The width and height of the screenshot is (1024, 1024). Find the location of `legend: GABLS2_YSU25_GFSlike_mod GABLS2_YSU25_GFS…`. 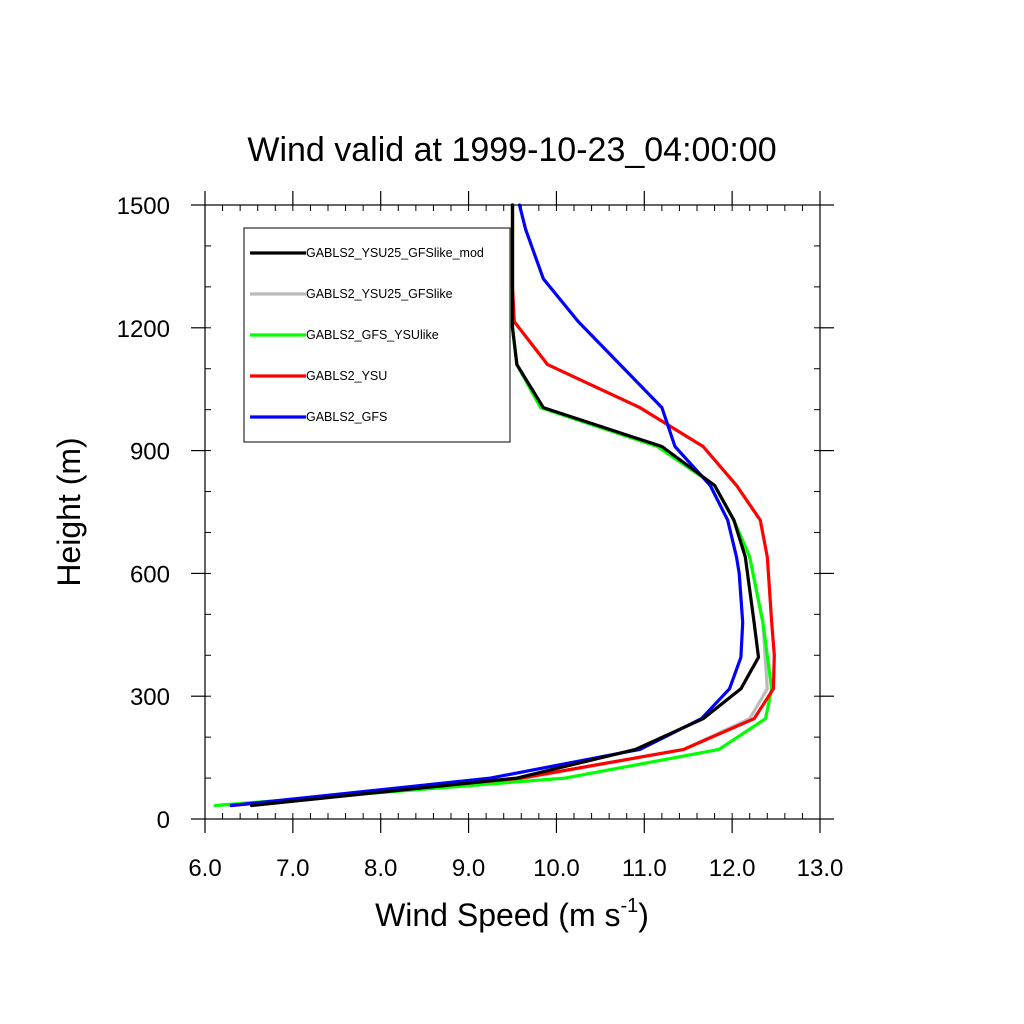

legend: GABLS2_YSU25_GFSlike_mod GABLS2_YSU25_GFS… is located at coordinates (377, 335).